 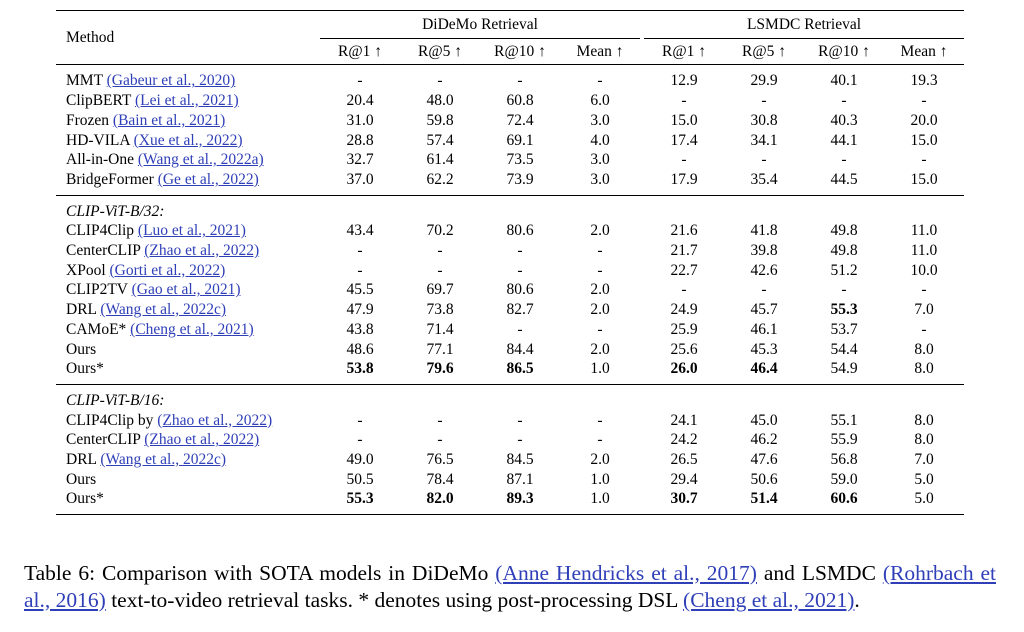 What do you see at coordinates (188, 350) in the screenshot?
I see `method-cell: Ours` at bounding box center [188, 350].